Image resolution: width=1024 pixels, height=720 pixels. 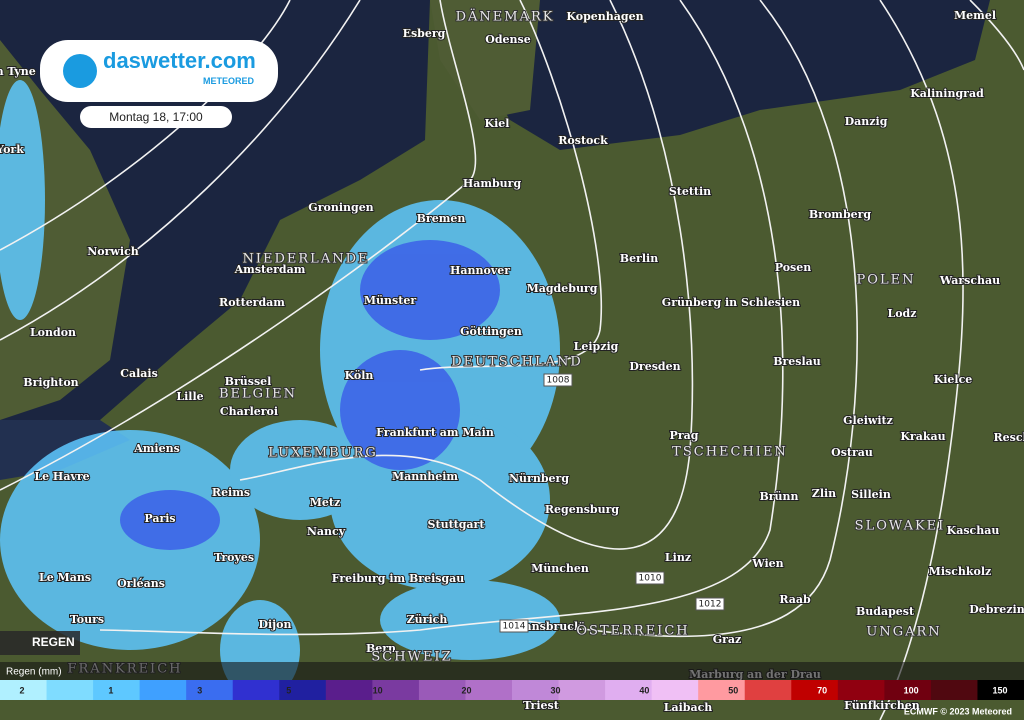 I want to click on city-label: Amsterdam, so click(x=270, y=269).